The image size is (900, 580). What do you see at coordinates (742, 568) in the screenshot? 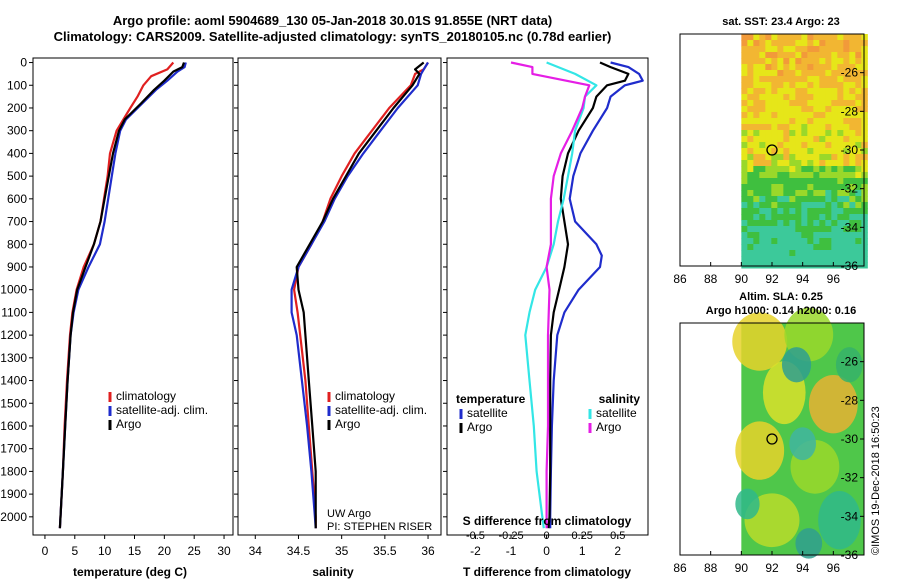
I see `map-sla-xtick-label: 90` at bounding box center [742, 568].